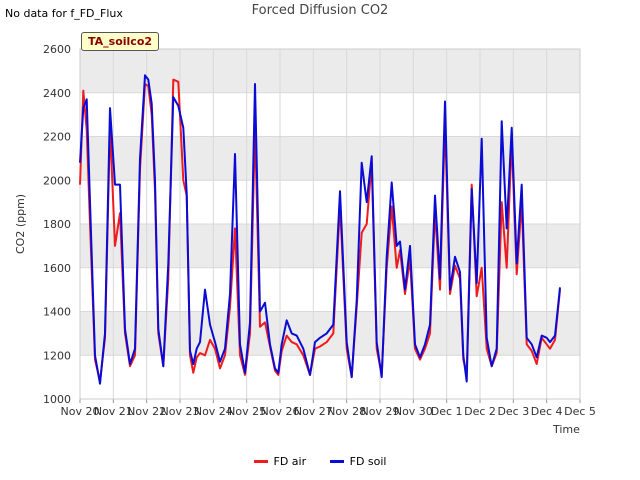 Image resolution: width=640 pixels, height=480 pixels. Describe the element at coordinates (57, 399) in the screenshot. I see `y-tick-label: 1000` at that location.